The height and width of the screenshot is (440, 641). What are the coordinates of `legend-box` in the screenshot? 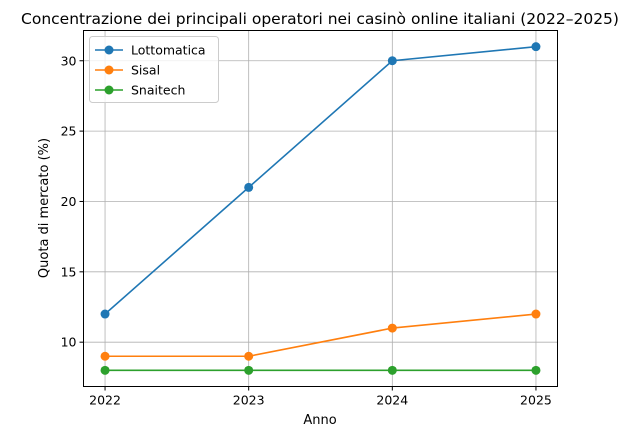 It's located at (154, 69).